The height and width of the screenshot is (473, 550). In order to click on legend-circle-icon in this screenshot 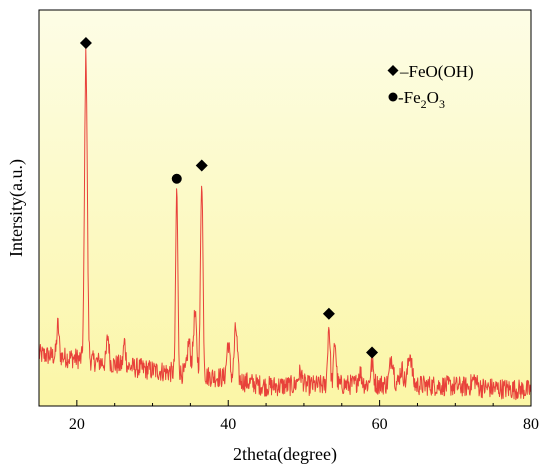, I will do `click(393, 97)`.